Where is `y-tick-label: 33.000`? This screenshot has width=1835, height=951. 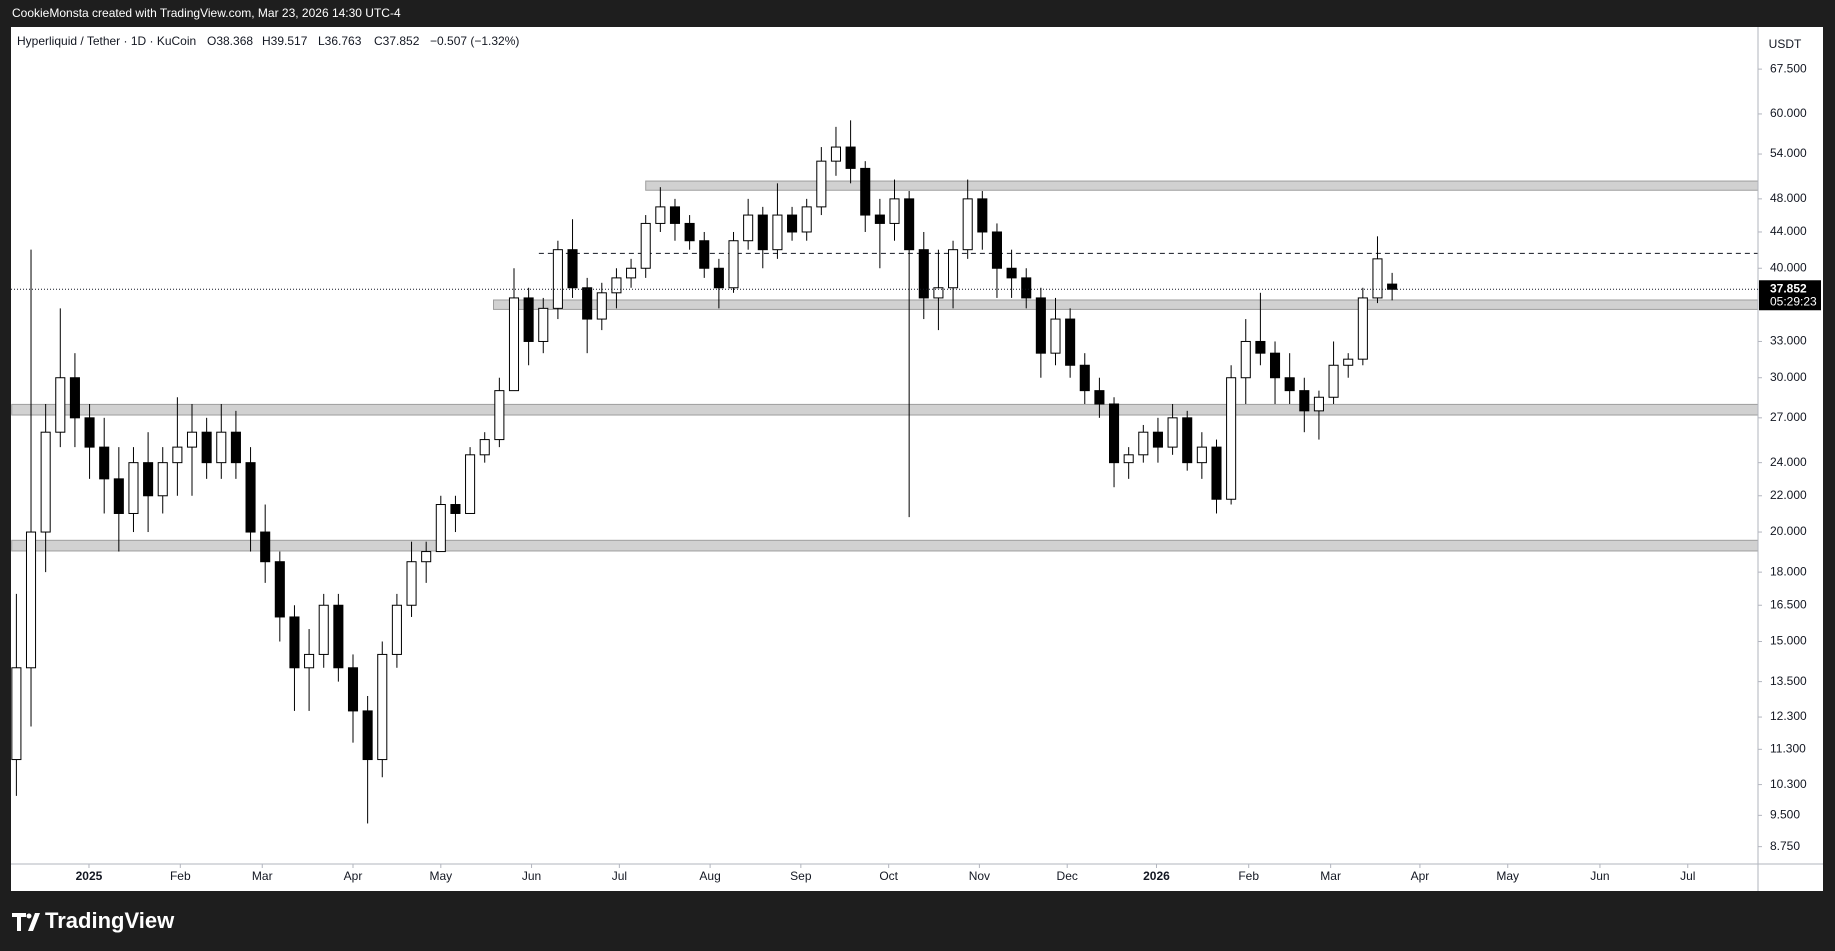
y-tick-label: 33.000 is located at coordinates (1788, 341).